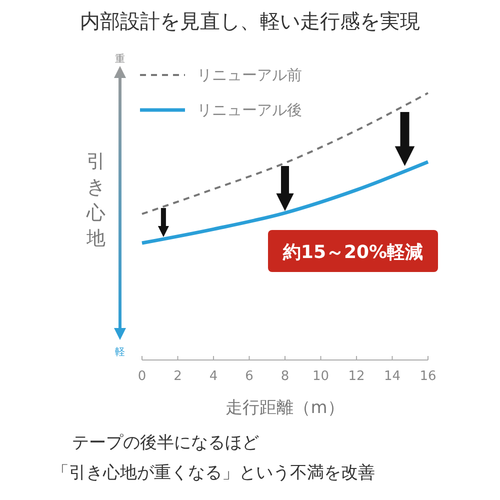 The height and width of the screenshot is (500, 500). What do you see at coordinates (120, 59) in the screenshot?
I see `text: 重` at bounding box center [120, 59].